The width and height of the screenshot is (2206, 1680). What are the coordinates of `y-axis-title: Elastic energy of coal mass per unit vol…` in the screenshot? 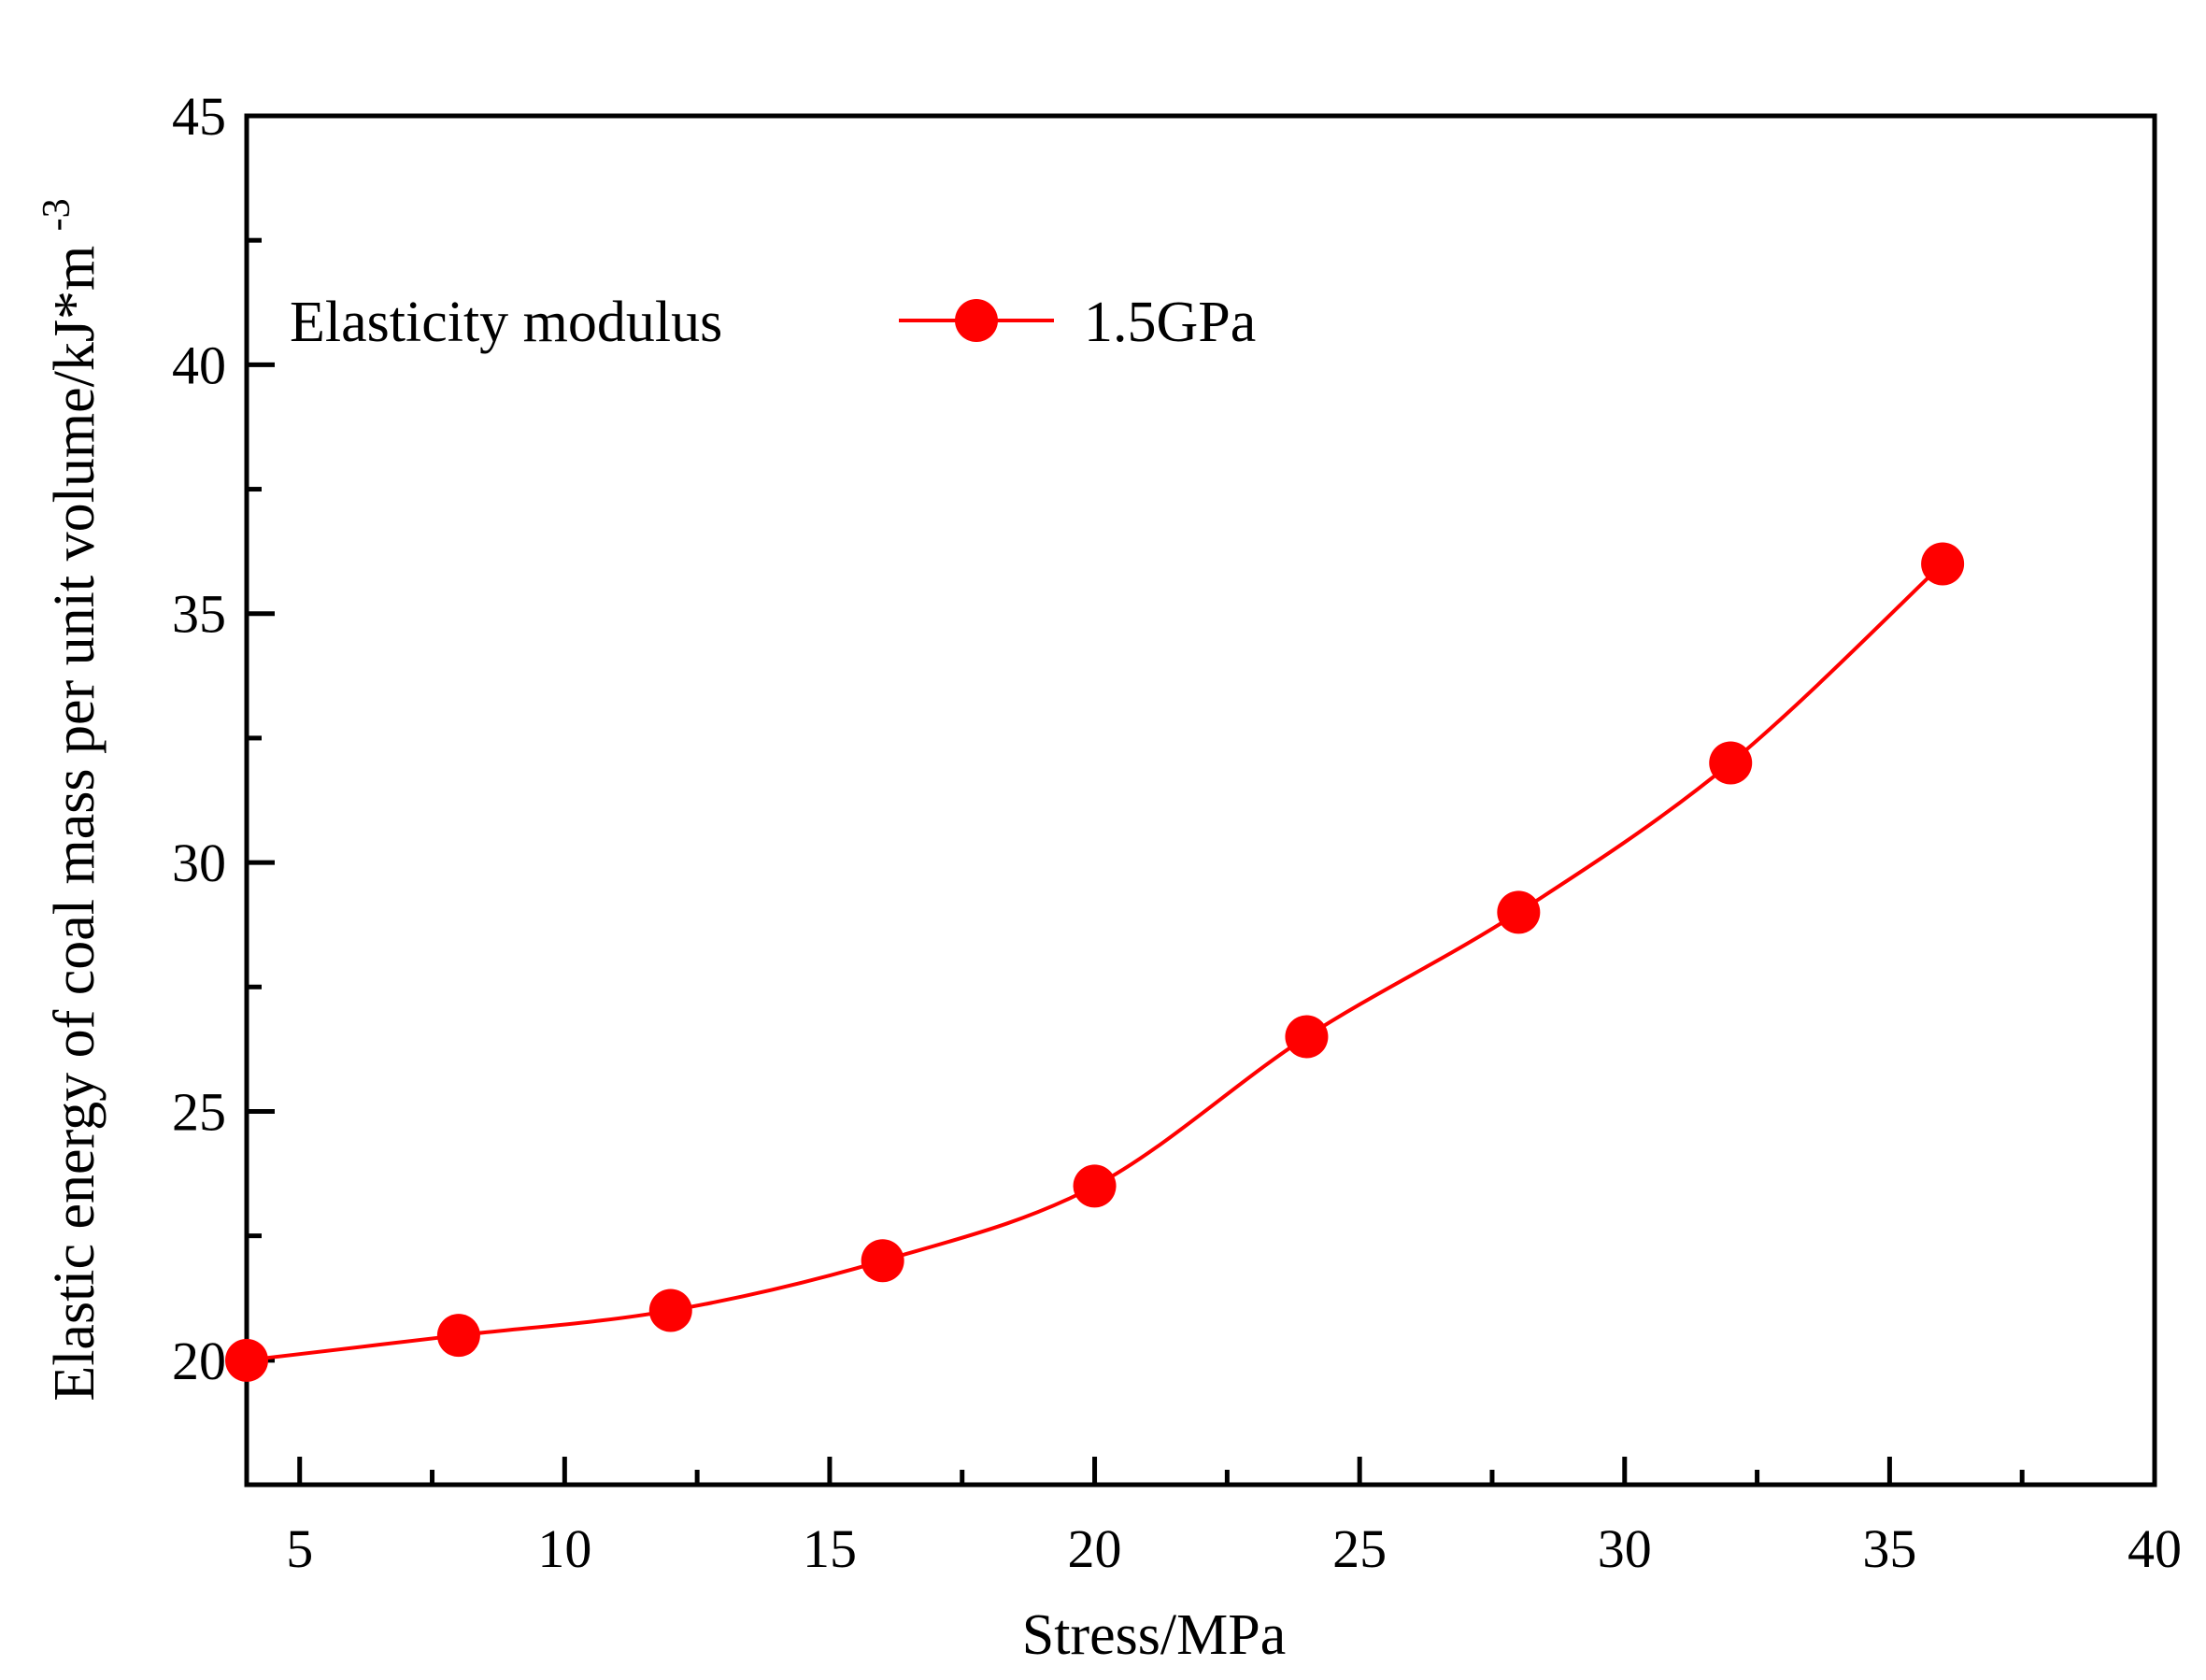 It's located at (71, 799).